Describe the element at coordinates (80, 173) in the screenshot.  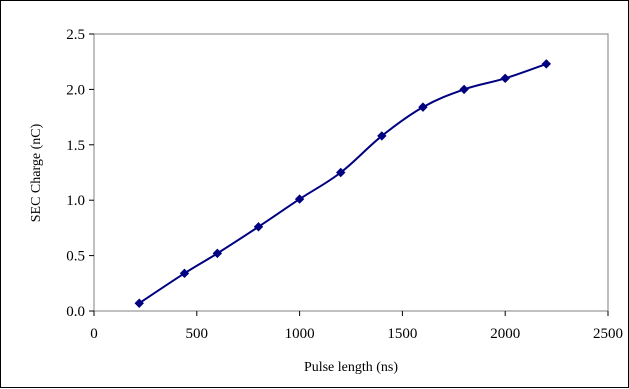
I see `y-axis: 0.0 0.5 1.0 1.5 2.0 2.5` at that location.